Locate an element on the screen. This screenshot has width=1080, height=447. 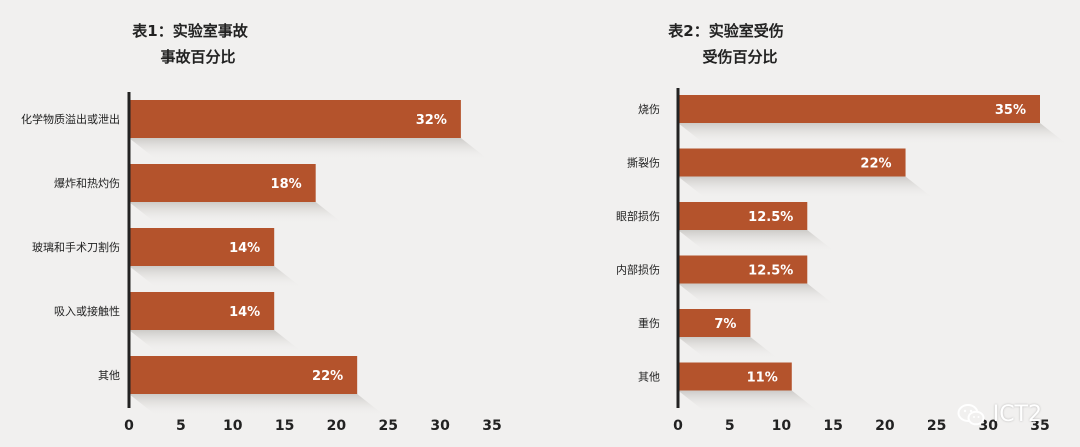
category-label: 重伤 is located at coordinates (649, 323).